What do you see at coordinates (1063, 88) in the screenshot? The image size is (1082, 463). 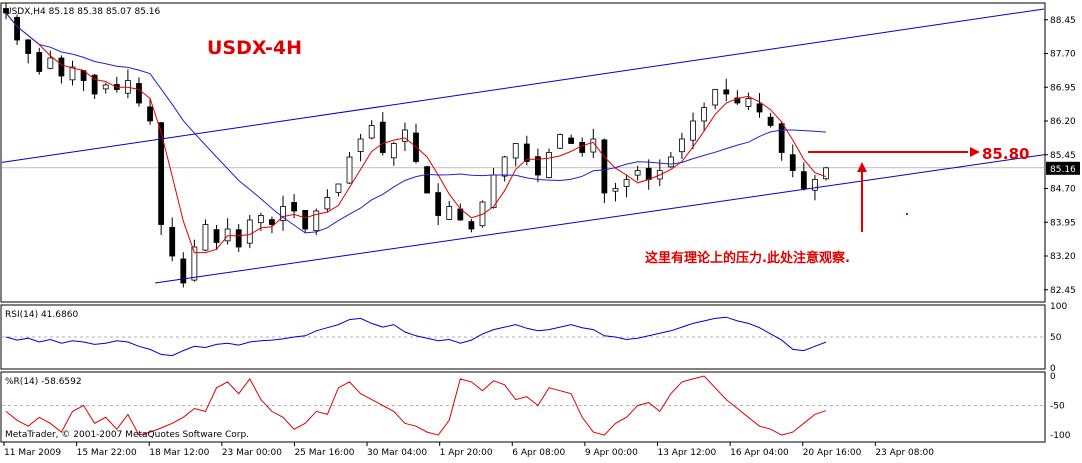 I see `price-tick-label: 86.95` at bounding box center [1063, 88].